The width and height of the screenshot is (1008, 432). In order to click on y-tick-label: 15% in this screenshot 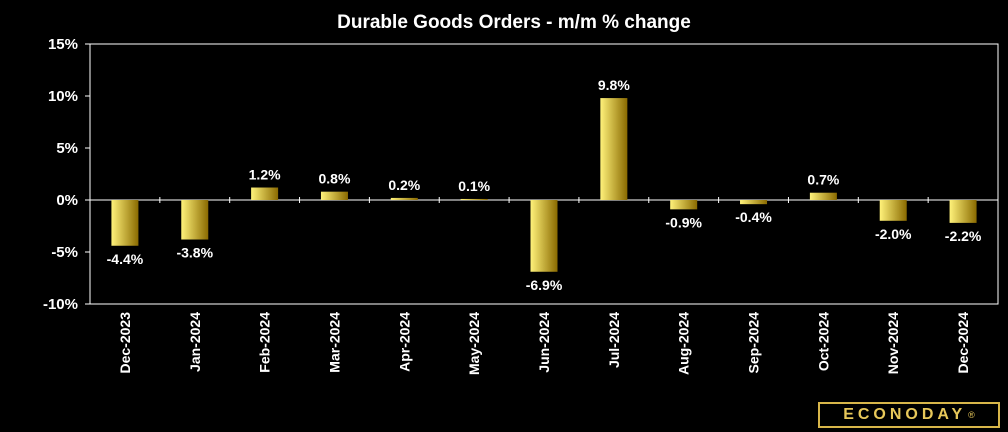, I will do `click(63, 44)`.